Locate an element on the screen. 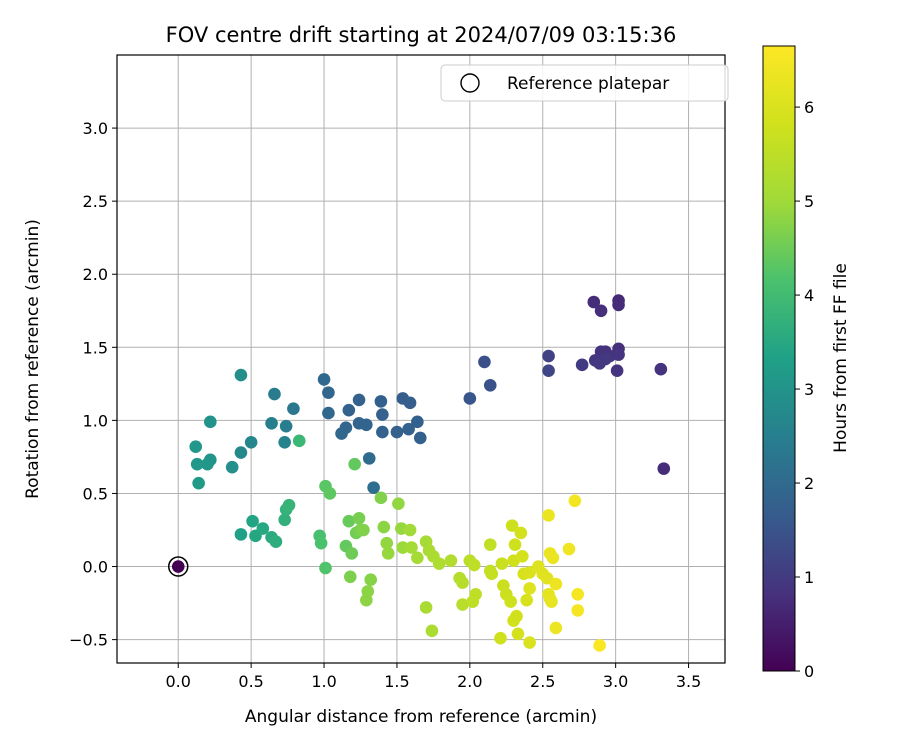 This screenshot has width=900, height=750. colorbar: 0 1 2 3 4 5 6 Hours from first FF file is located at coordinates (806, 363).